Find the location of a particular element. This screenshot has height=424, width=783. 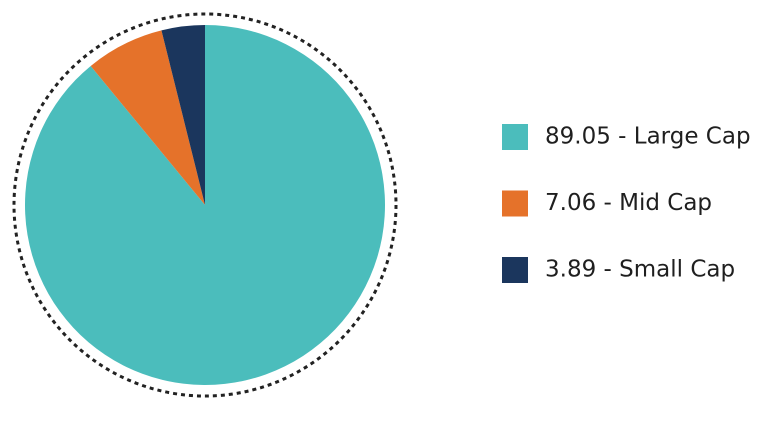

legend-label: 7.06 - Mid Cap is located at coordinates (628, 203).